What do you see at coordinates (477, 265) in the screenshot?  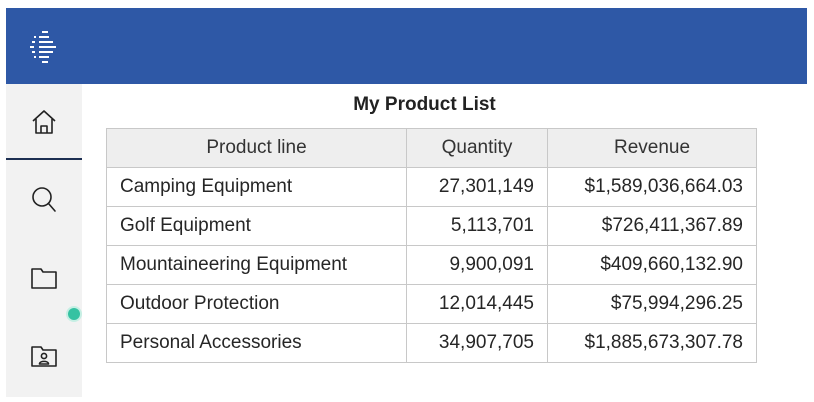 I see `quantity-cell: 9,900,091` at bounding box center [477, 265].